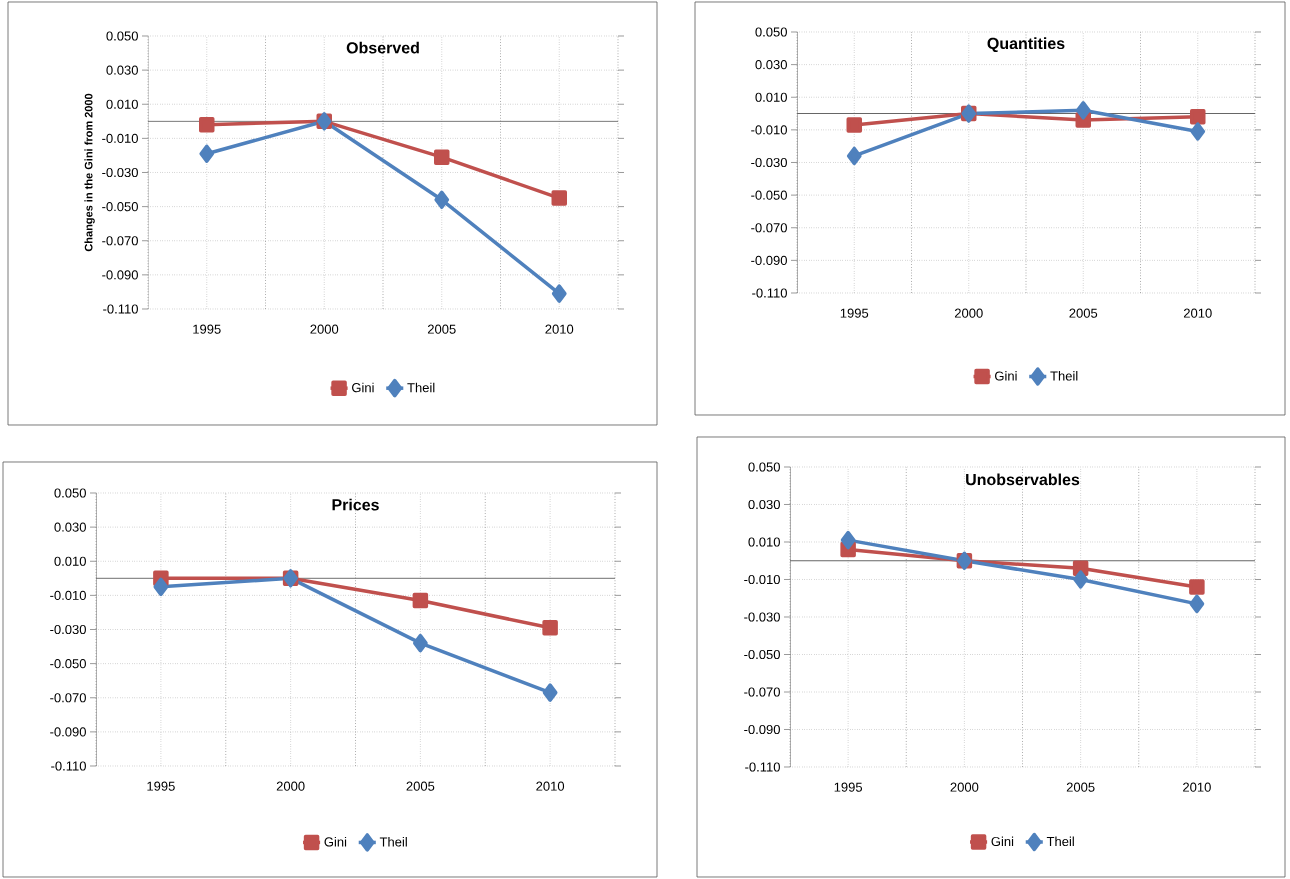 The image size is (1290, 879). What do you see at coordinates (382, 47) in the screenshot?
I see `chart-title: Observed` at bounding box center [382, 47].